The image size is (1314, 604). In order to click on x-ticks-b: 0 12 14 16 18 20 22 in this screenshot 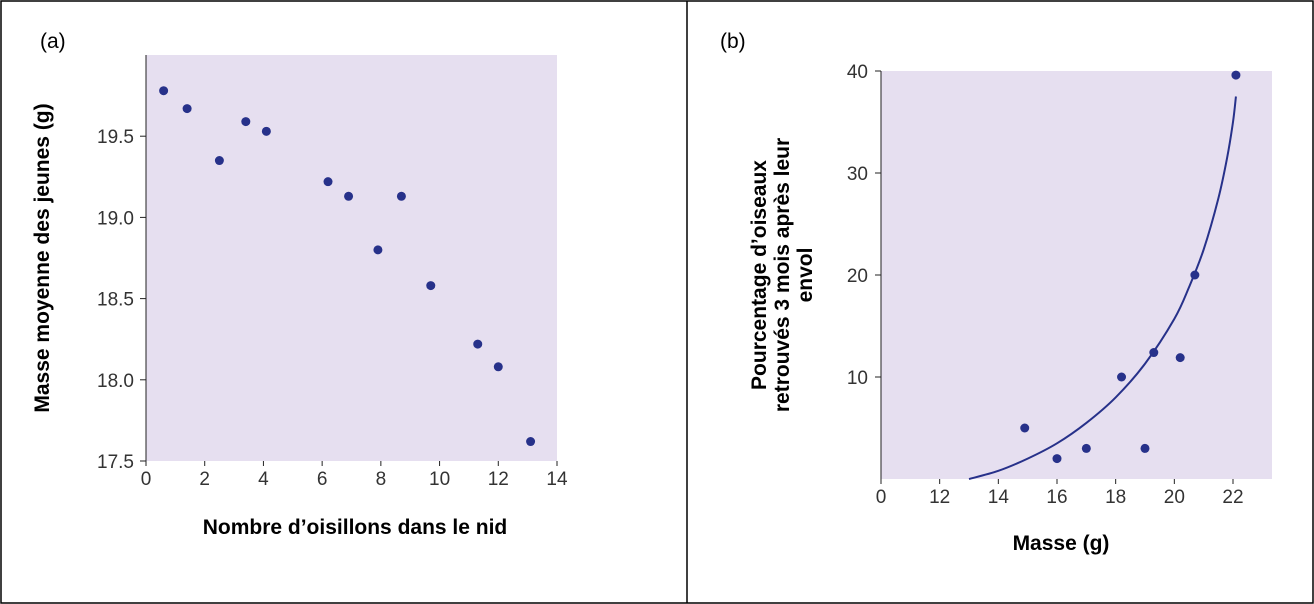, I will do `click(1060, 493)`.